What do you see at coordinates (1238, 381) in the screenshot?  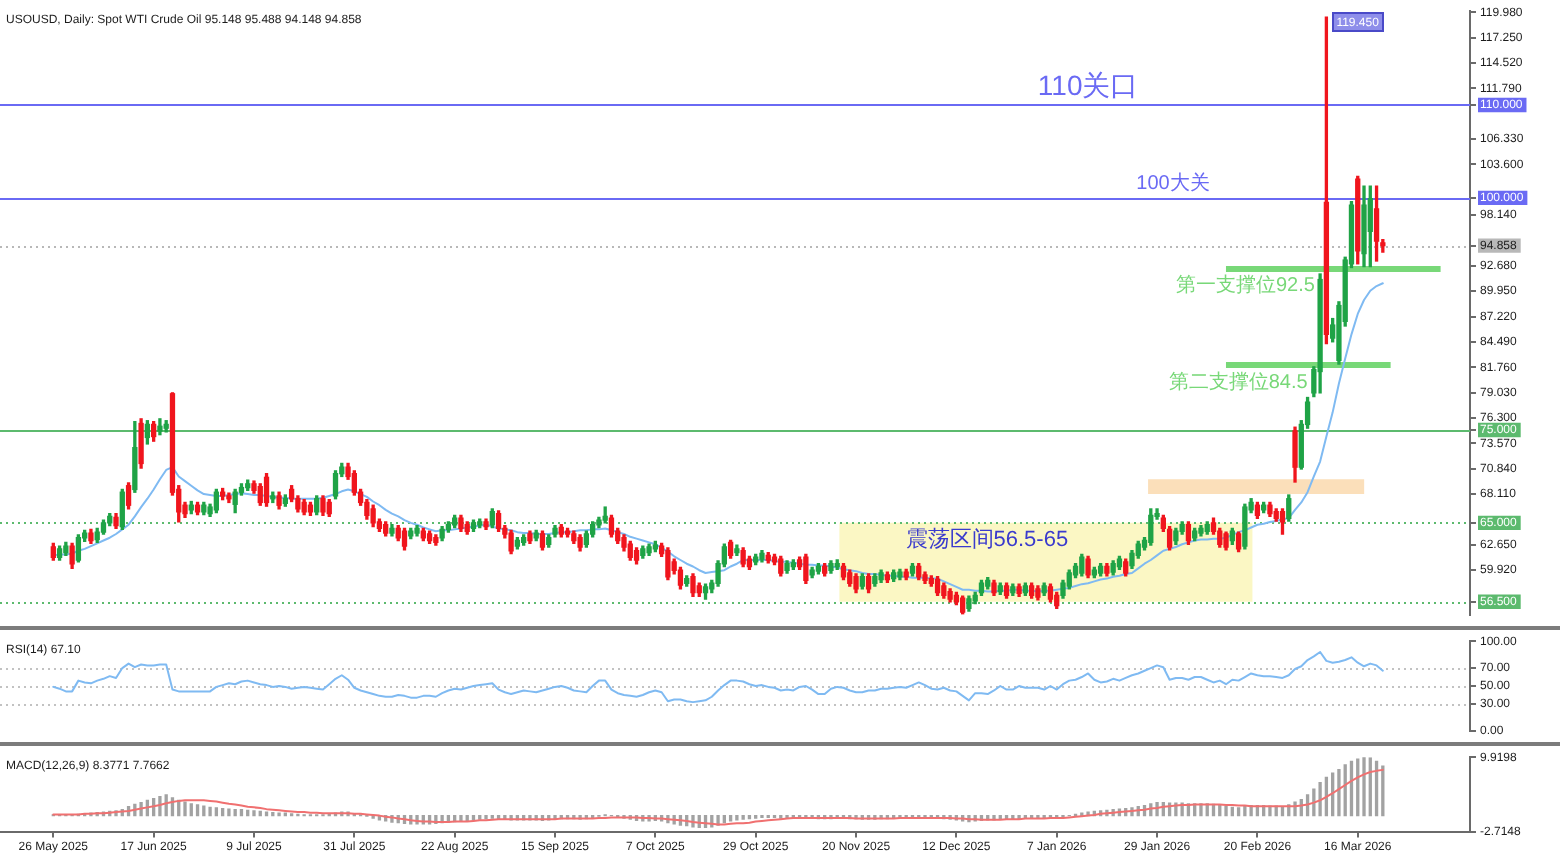 I see `ref-line-label: 第二支撑位84.5` at bounding box center [1238, 381].